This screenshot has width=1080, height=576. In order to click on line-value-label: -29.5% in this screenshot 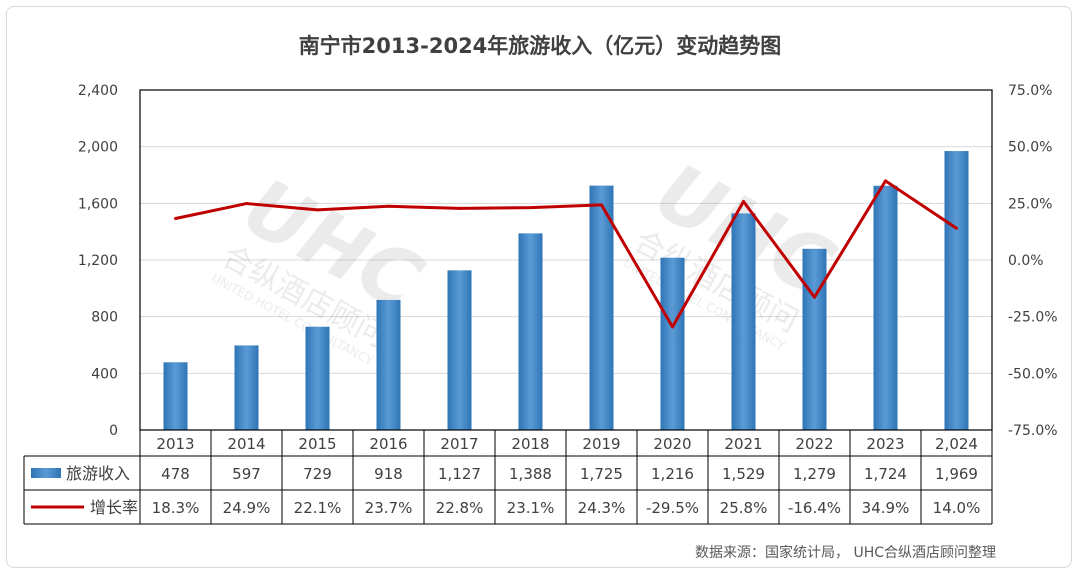, I will do `click(672, 508)`.